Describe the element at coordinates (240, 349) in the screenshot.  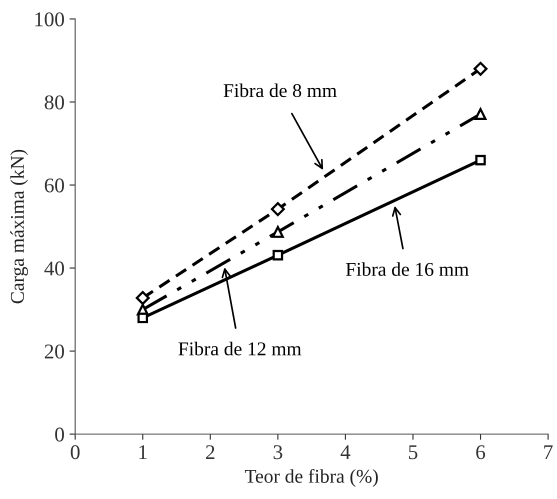
I see `annotation: Fibra de 12 mm` at that location.